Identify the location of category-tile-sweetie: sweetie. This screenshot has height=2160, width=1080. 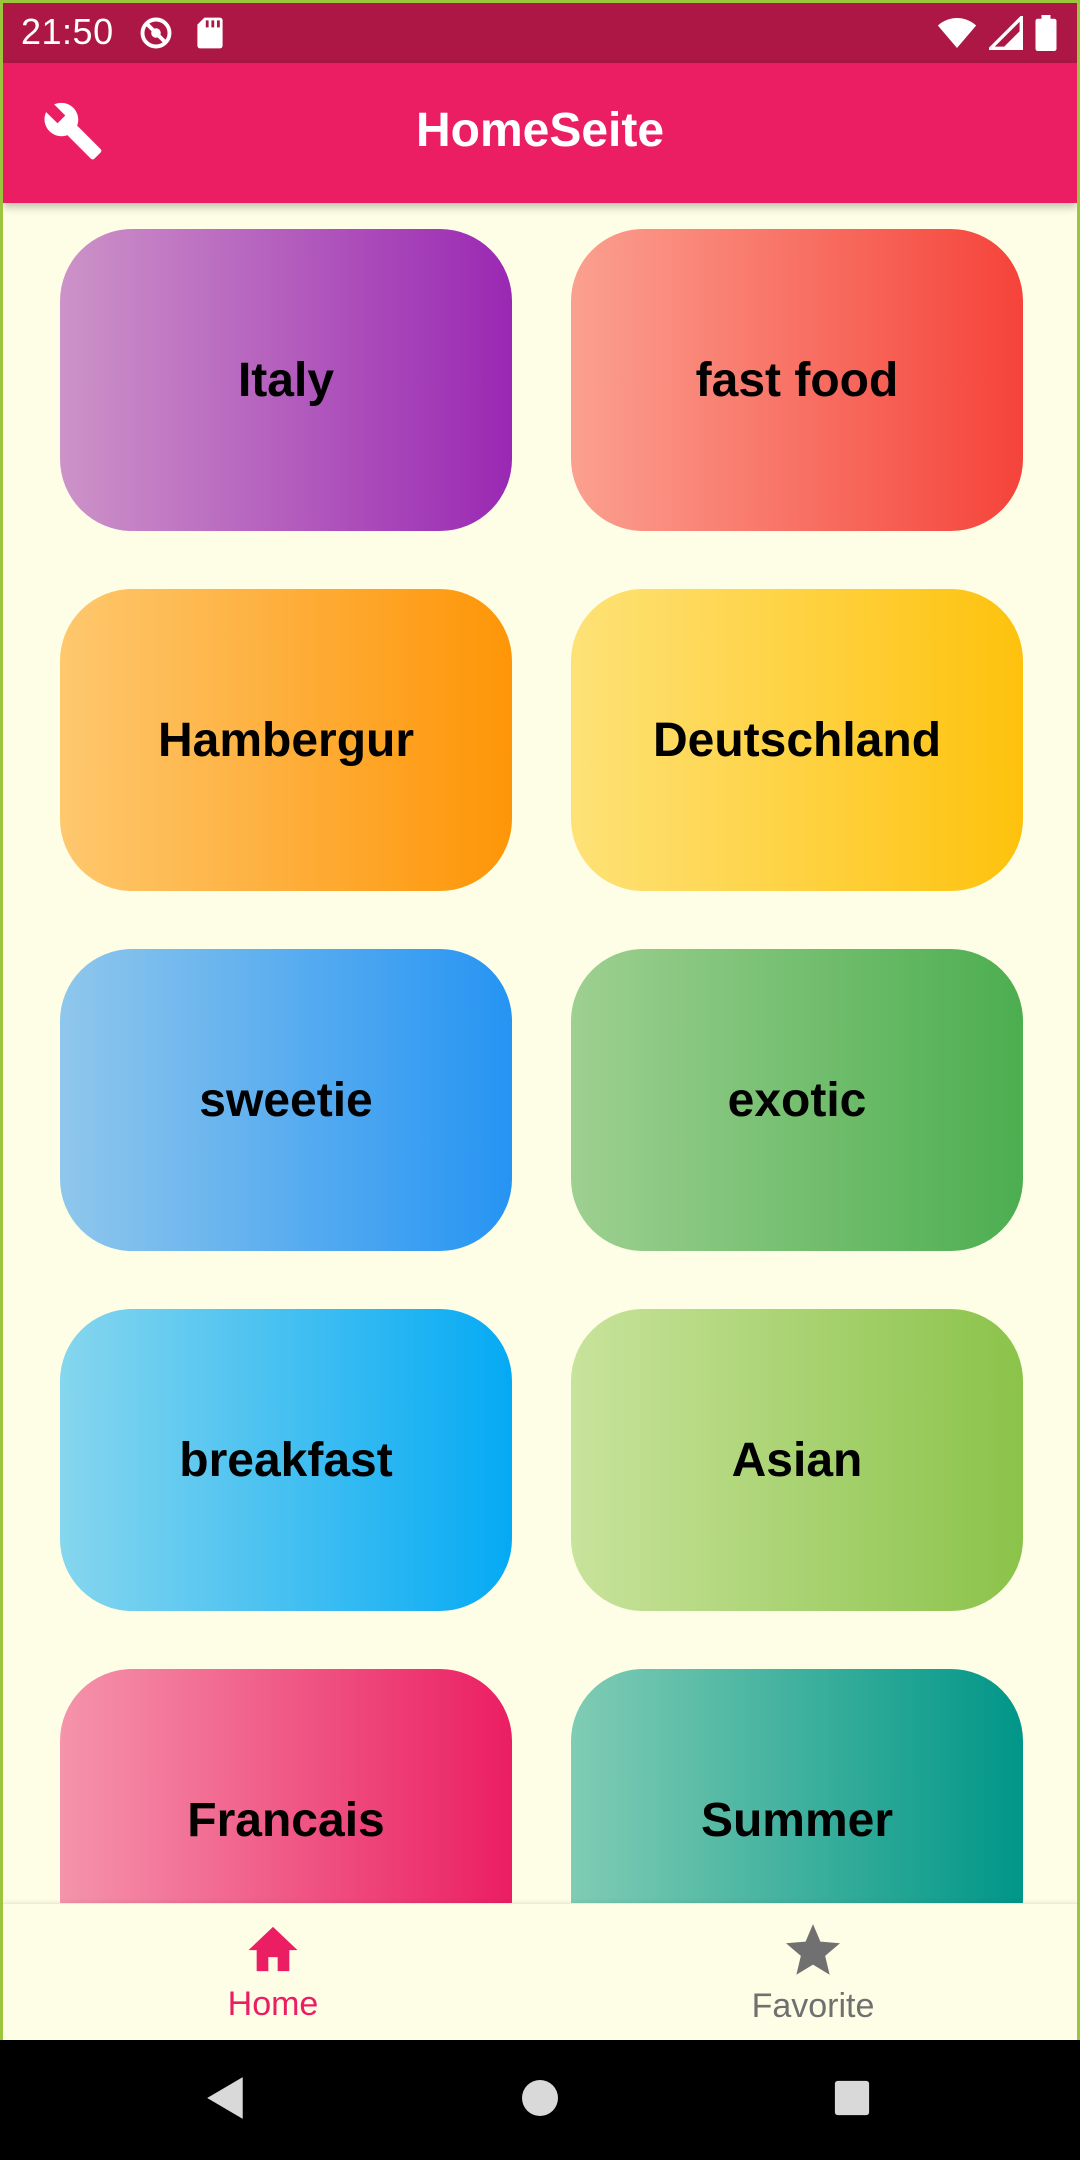
(286, 1100).